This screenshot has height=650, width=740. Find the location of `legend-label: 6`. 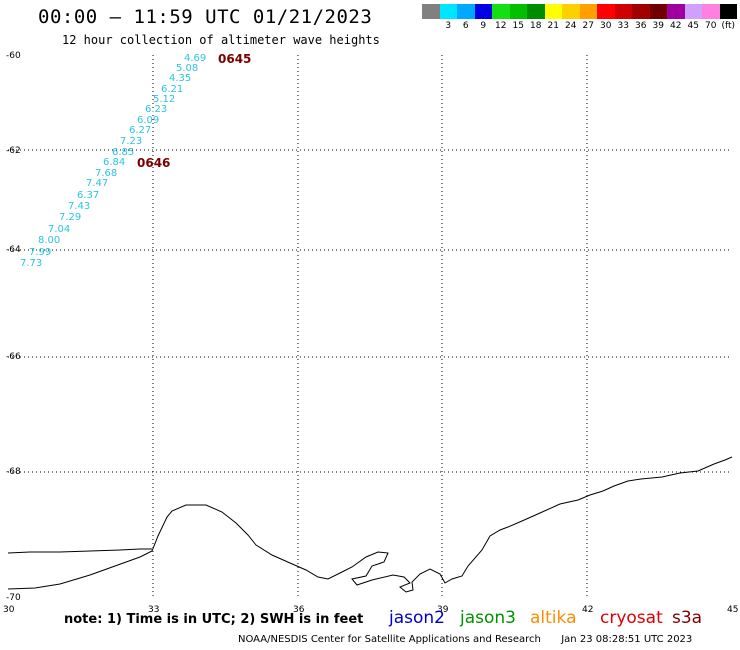

legend-label: 6 is located at coordinates (465, 26).